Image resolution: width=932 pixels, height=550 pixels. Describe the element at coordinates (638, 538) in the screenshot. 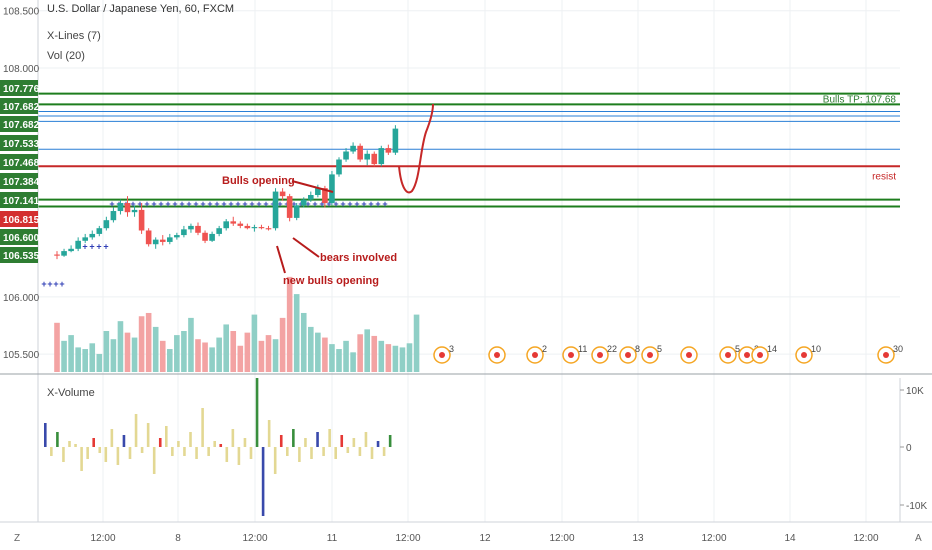

I see `time-tick-label: 13` at that location.